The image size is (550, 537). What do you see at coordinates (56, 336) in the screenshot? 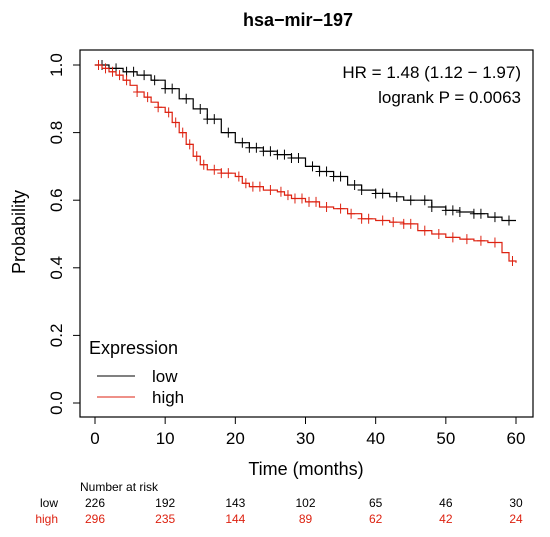
I see `y-tick-label: 0.2` at bounding box center [56, 336].